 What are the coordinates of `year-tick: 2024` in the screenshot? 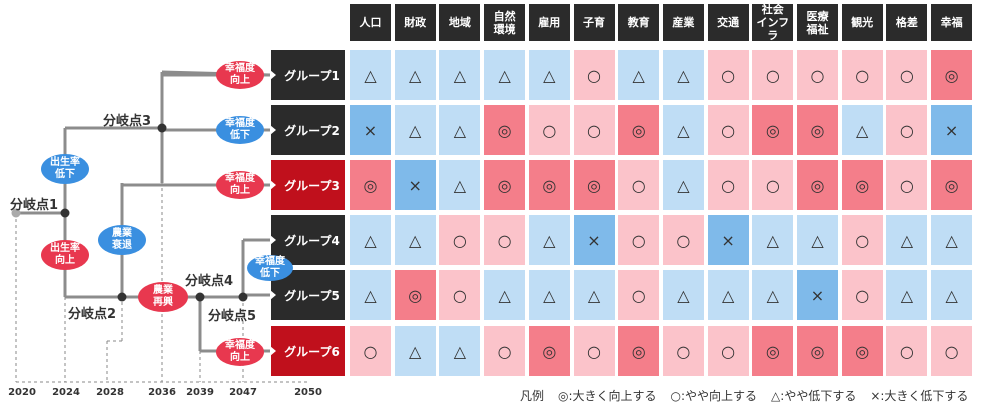 It's located at (66, 392).